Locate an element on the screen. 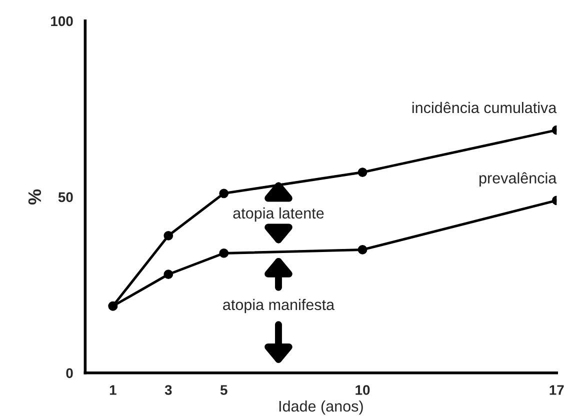 This screenshot has height=419, width=568. y-axis-title: % is located at coordinates (35, 197).